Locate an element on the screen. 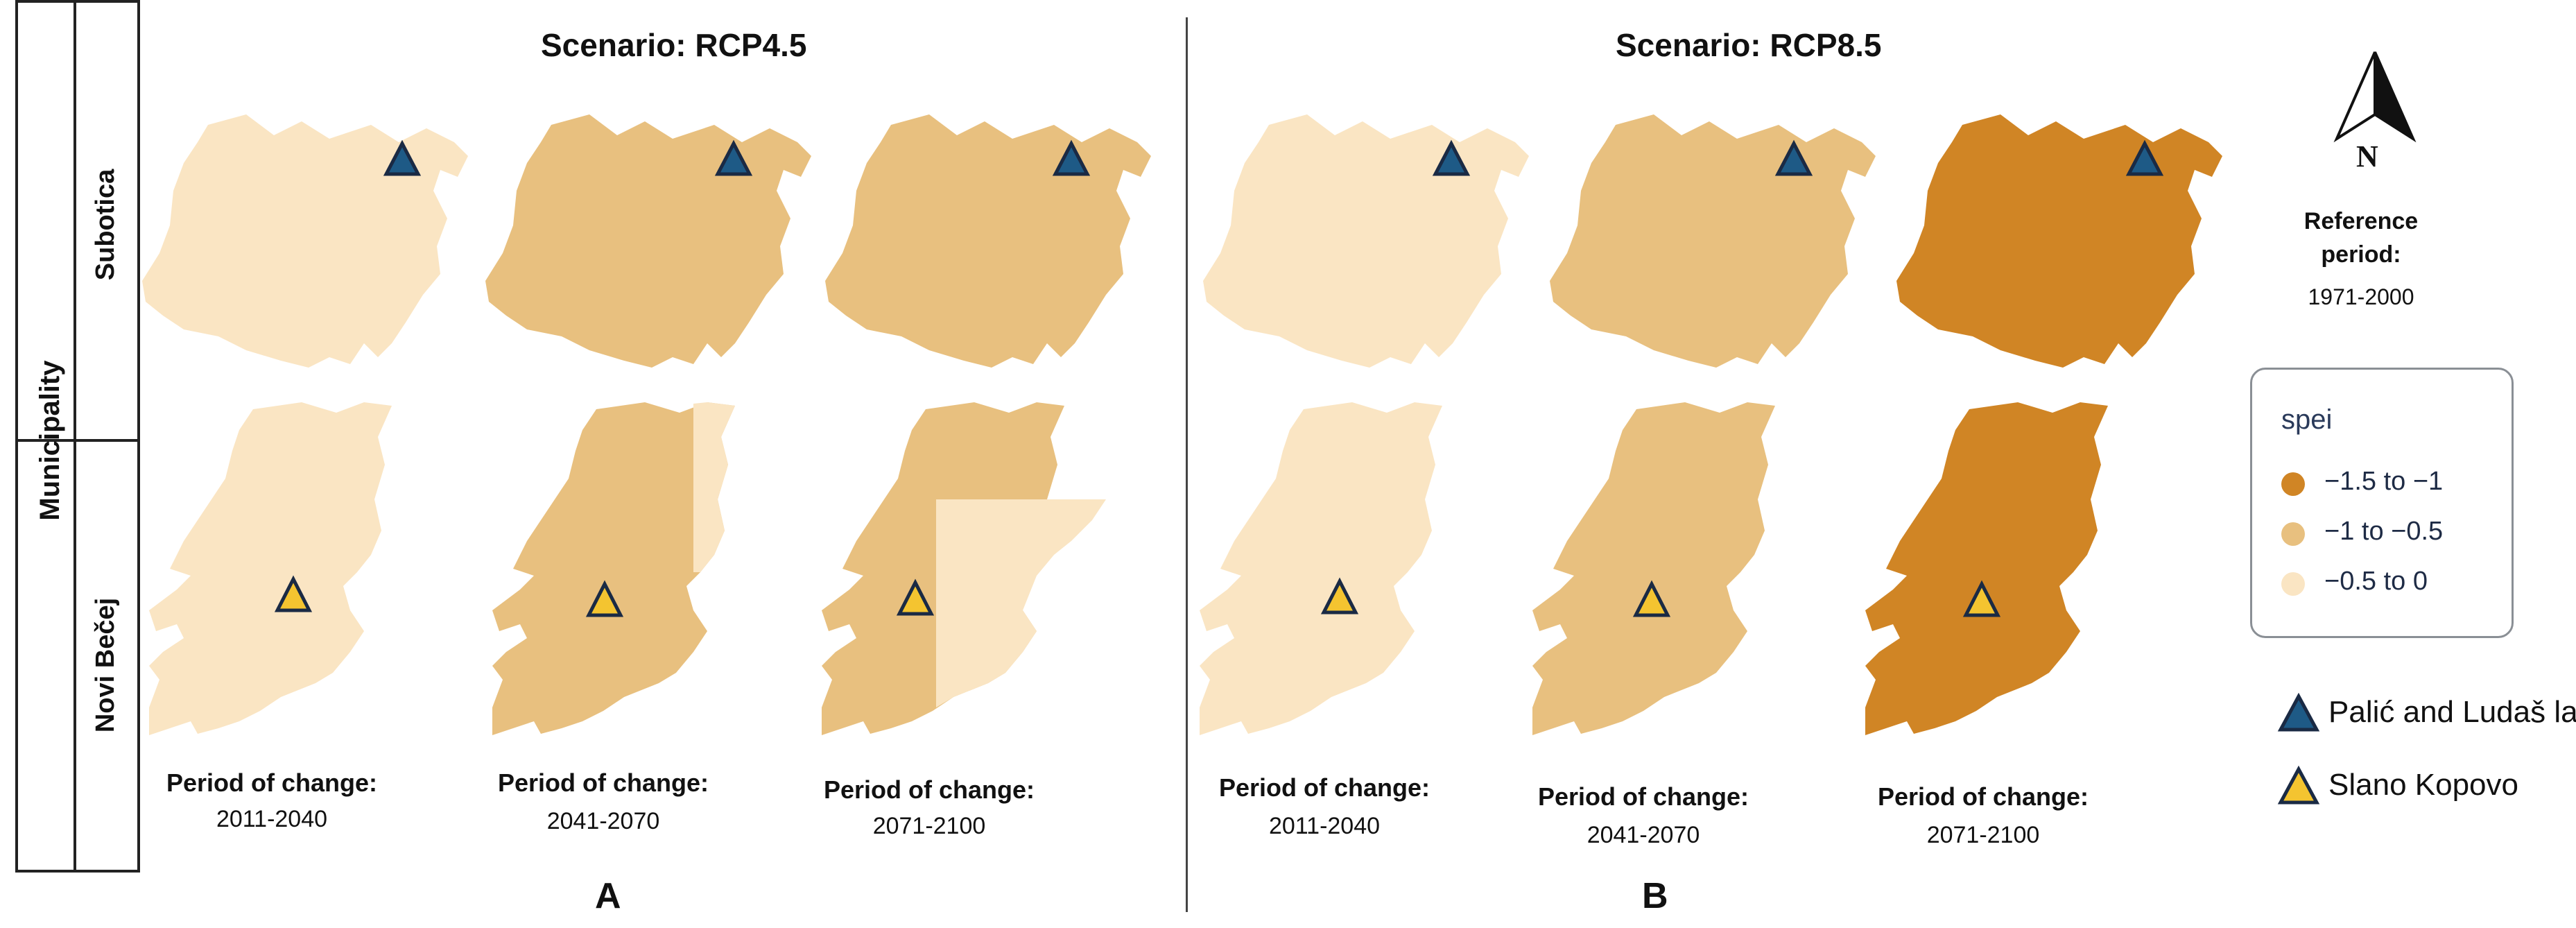 The height and width of the screenshot is (928, 2576). panel-letter-a: A is located at coordinates (608, 896).